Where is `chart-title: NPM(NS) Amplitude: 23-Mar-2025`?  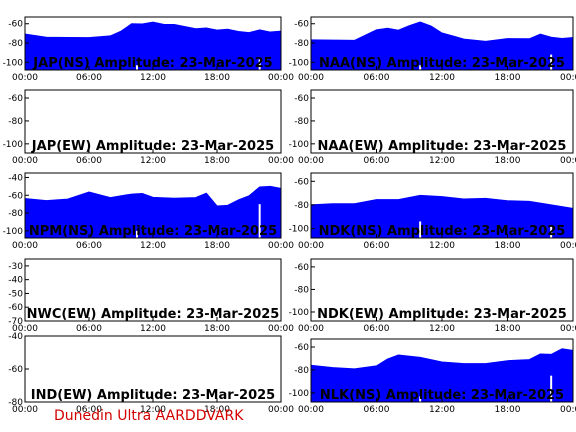
chart-title: NPM(NS) Amplitude: 23-Mar-2025 is located at coordinates (153, 231).